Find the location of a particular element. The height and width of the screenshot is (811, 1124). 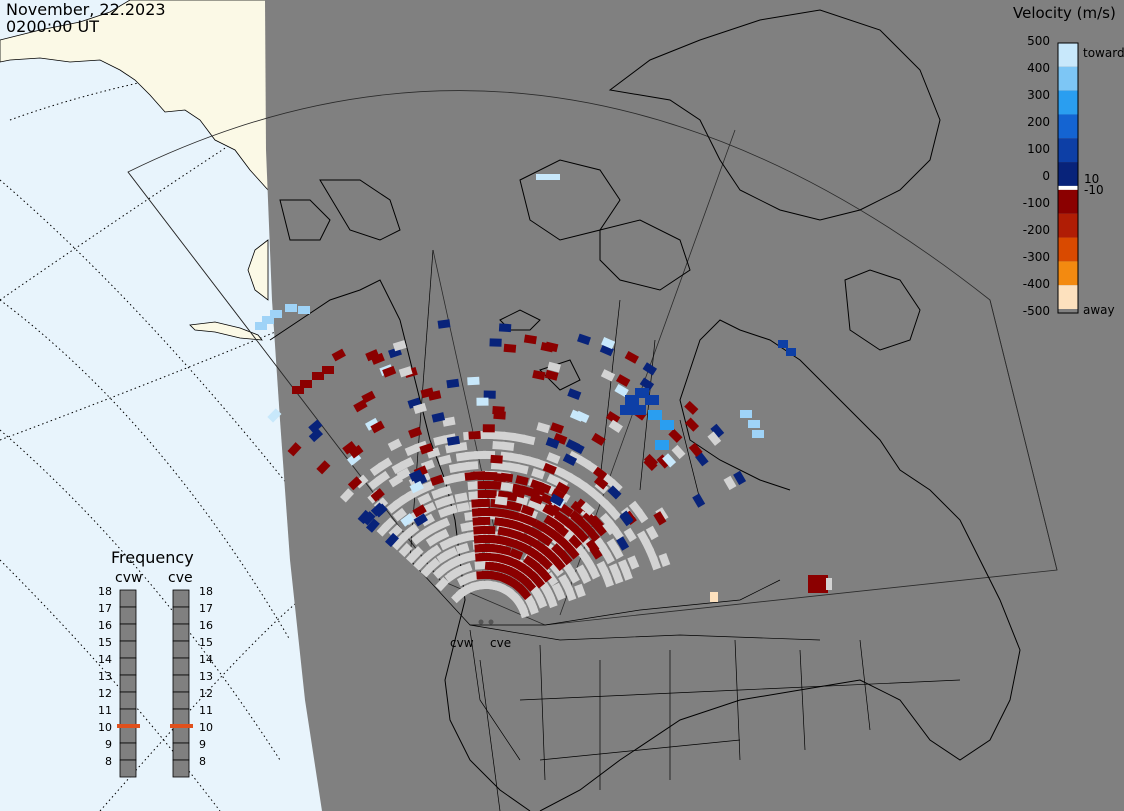

colorbar-tick-label: 500 is located at coordinates (1038, 41).